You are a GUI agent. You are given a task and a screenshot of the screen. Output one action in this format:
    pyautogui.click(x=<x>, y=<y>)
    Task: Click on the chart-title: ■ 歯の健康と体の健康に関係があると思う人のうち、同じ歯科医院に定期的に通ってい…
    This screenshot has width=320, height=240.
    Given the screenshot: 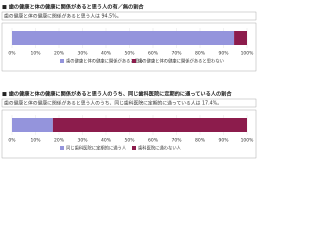 What is the action you would take?
    pyautogui.click(x=117, y=94)
    